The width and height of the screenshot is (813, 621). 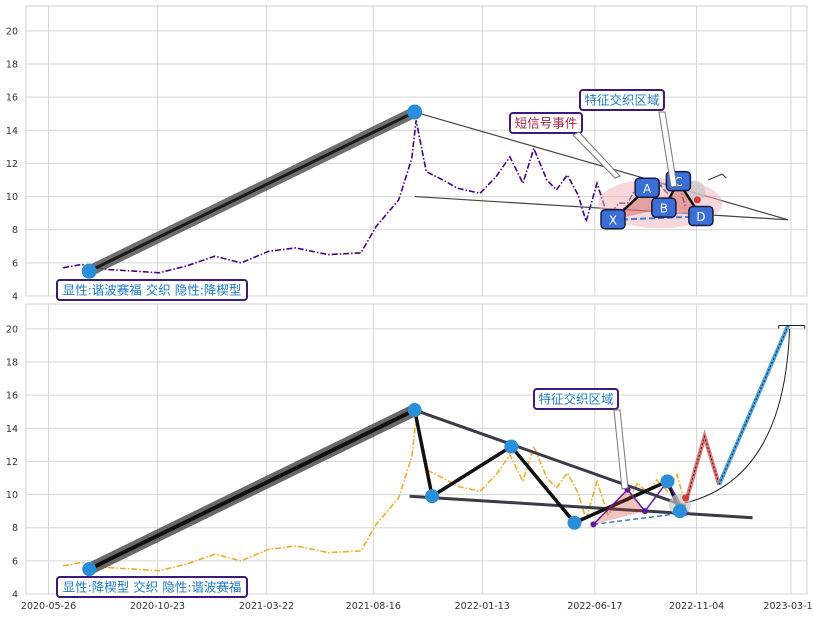 I want to click on annotation-bottom-left-text: 显性:谐波赛福 交织 隐性:降楔型, so click(x=152, y=290).